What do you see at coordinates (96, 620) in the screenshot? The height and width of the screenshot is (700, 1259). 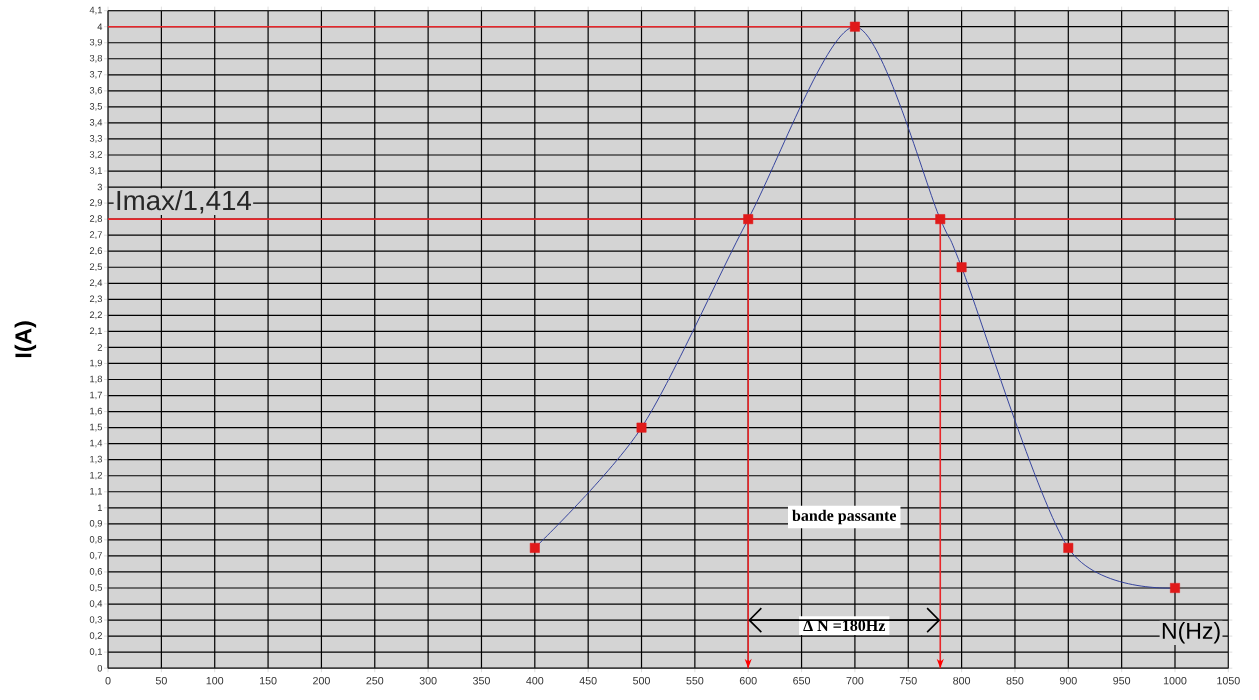 I see `y-tick-label: 0,3` at bounding box center [96, 620].